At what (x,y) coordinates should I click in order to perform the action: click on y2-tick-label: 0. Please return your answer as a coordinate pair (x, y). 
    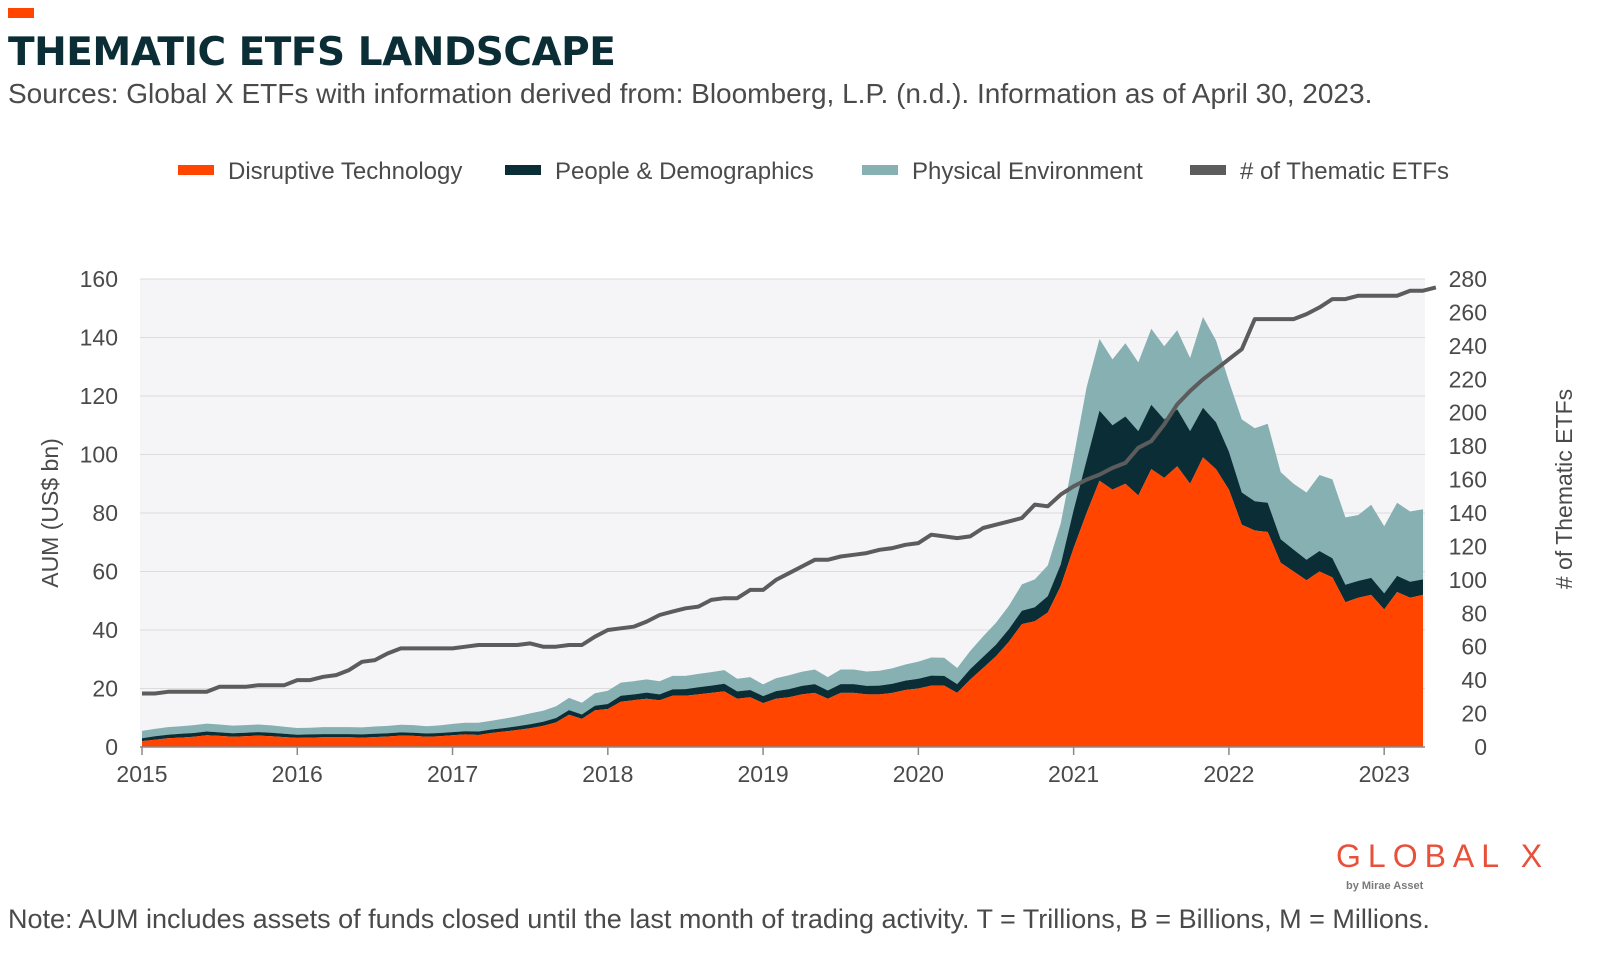
    Looking at the image, I should click on (1480, 747).